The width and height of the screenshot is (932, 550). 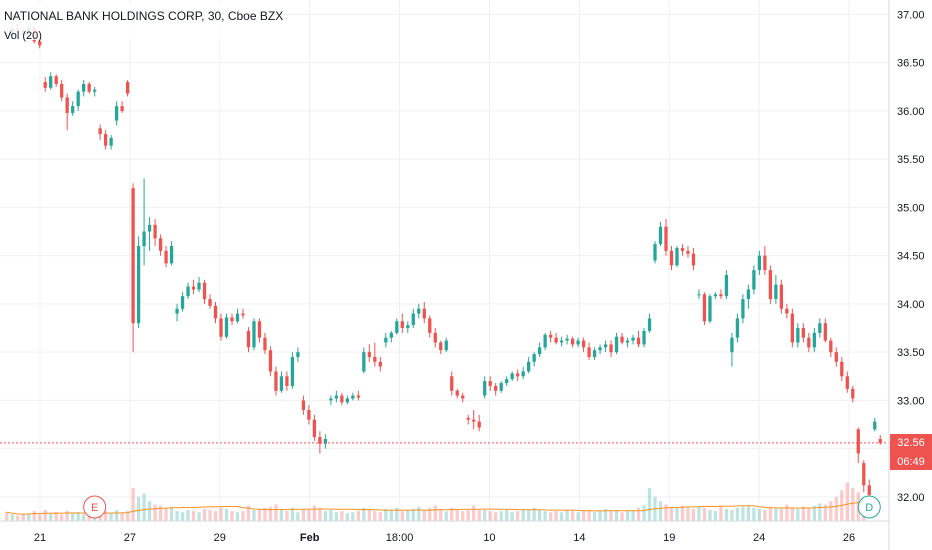 What do you see at coordinates (579, 538) in the screenshot?
I see `time-tick-label: 14` at bounding box center [579, 538].